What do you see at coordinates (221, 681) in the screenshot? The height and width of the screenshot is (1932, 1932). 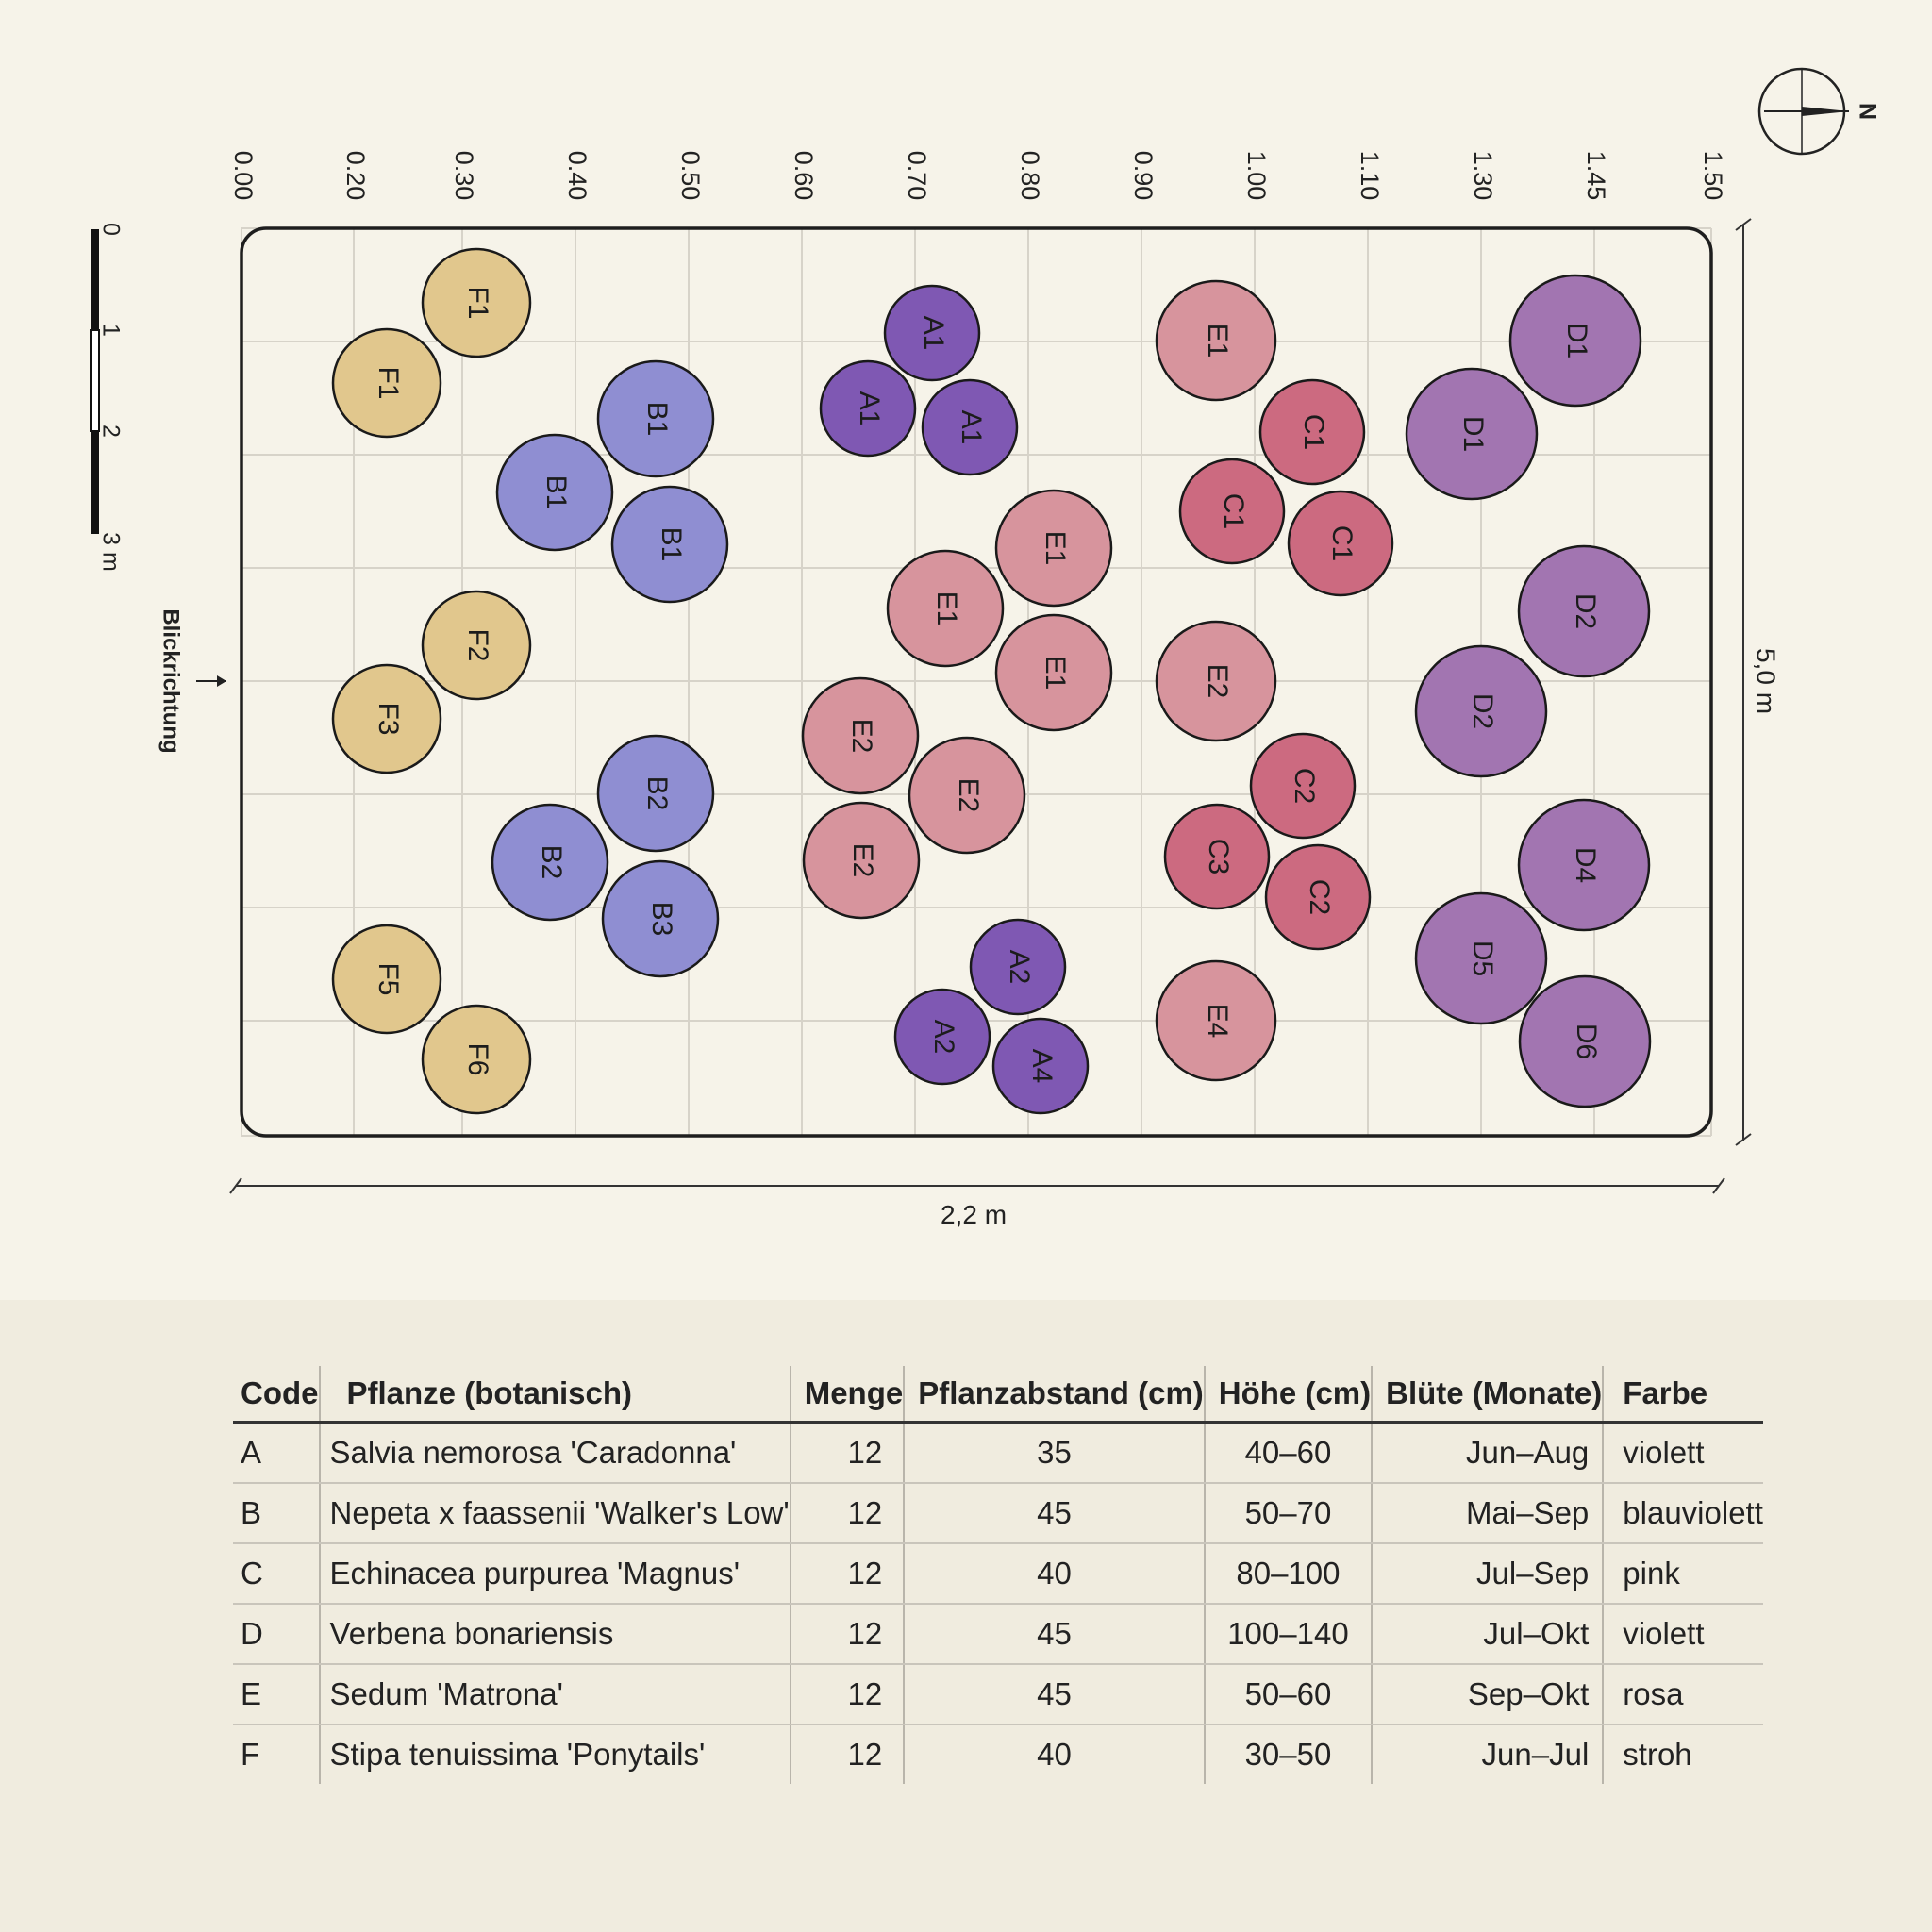 I see `arrow-right-icon` at bounding box center [221, 681].